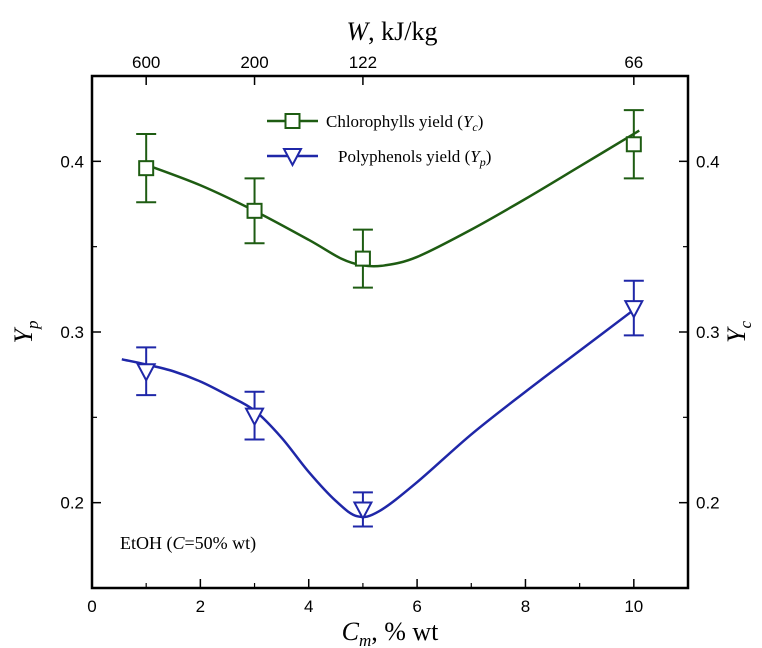 The image size is (762, 648). I want to click on y-left-tick-label: 0.2, so click(72, 503).